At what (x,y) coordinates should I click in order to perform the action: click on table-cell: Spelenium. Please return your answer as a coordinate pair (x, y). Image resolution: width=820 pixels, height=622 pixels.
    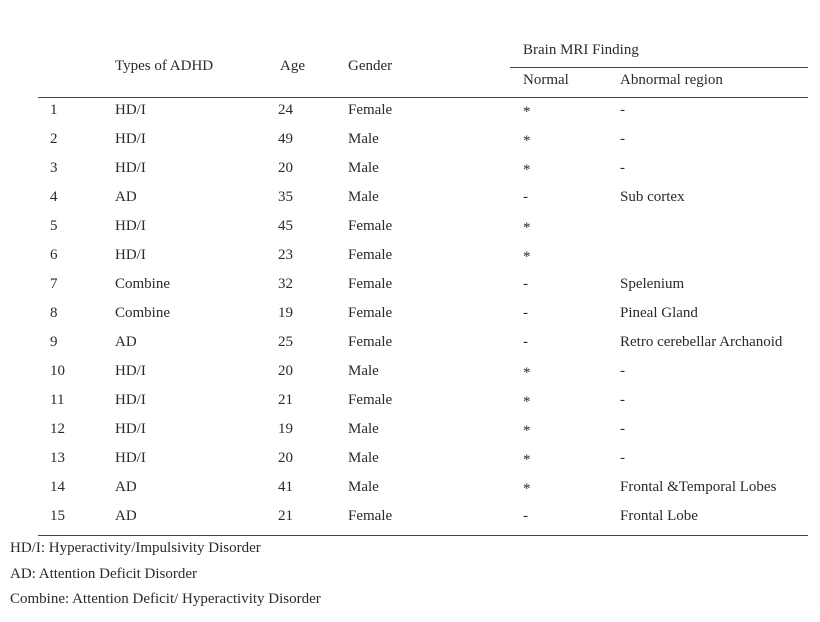
    Looking at the image, I should click on (652, 284).